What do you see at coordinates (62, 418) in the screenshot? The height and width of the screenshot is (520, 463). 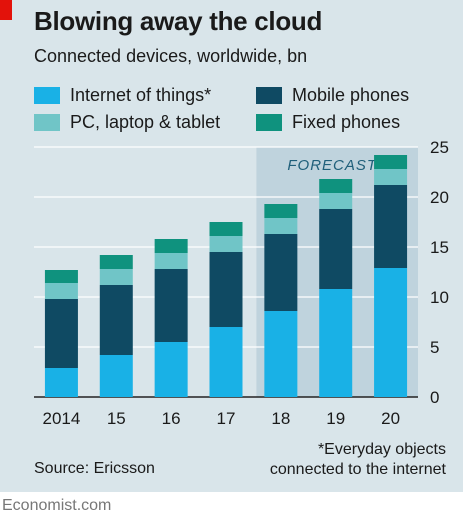 I see `x-tick-label: 2014` at bounding box center [62, 418].